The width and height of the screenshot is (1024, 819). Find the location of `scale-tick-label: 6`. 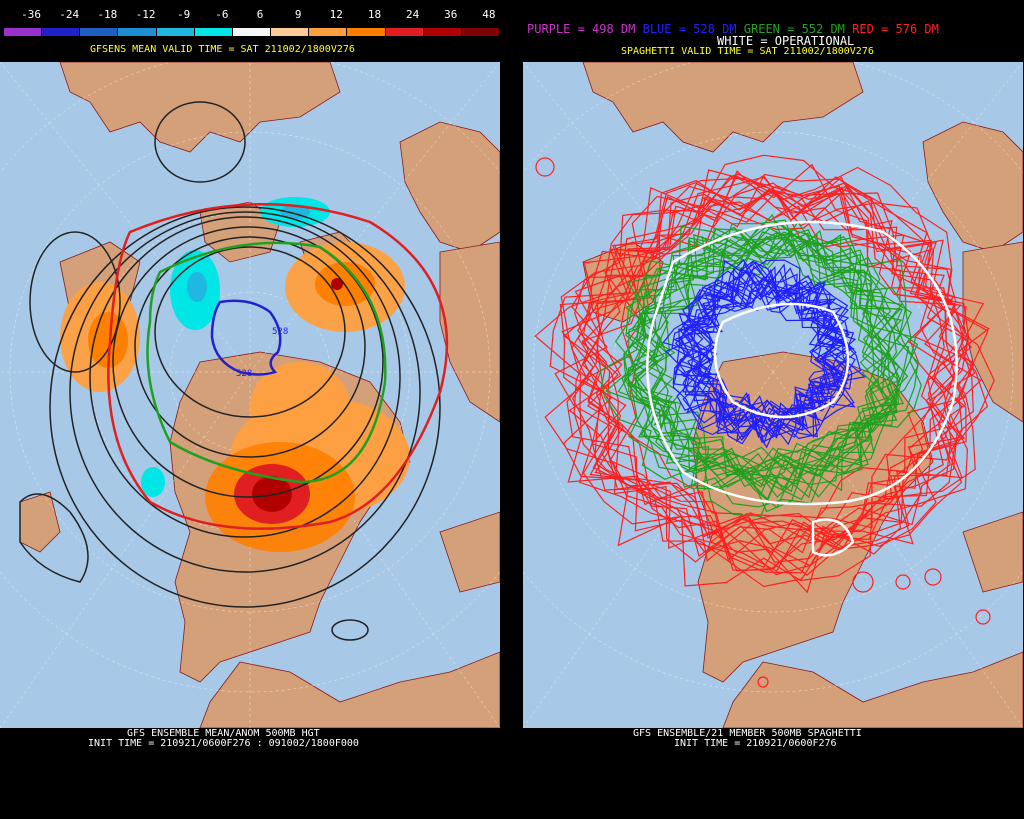

scale-tick-label: 6 is located at coordinates (260, 14).